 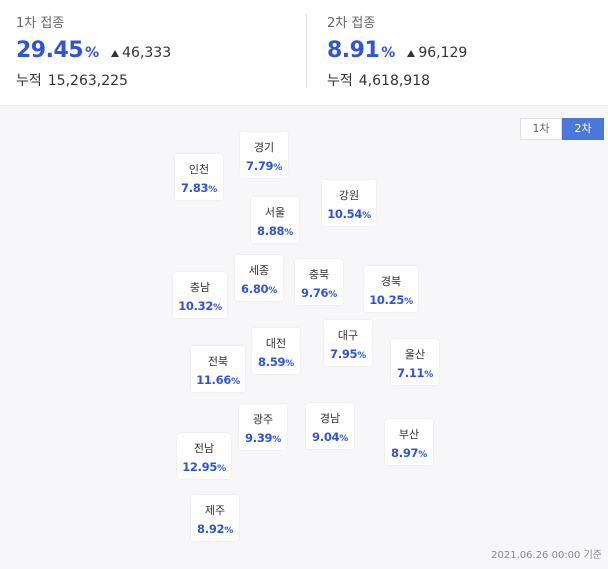 I want to click on dose2-cumulative: 누적 4,618,918, so click(x=378, y=80).